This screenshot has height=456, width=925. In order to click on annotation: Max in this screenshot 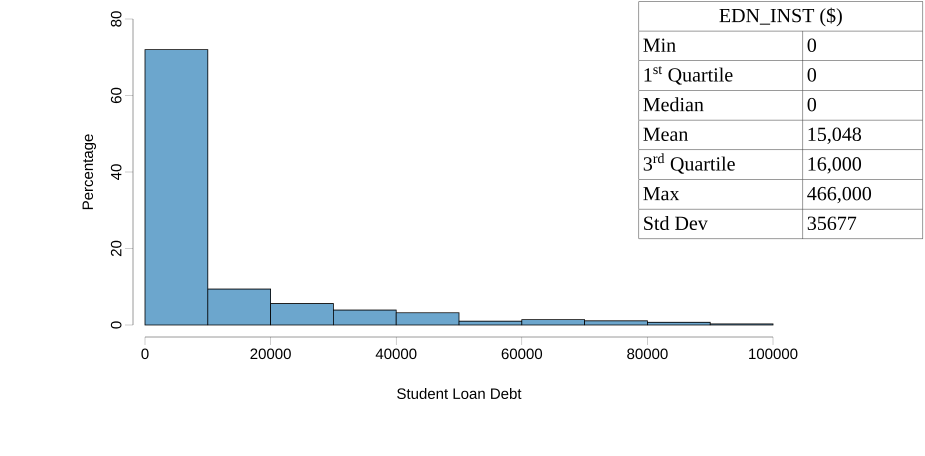, I will do `click(661, 193)`.